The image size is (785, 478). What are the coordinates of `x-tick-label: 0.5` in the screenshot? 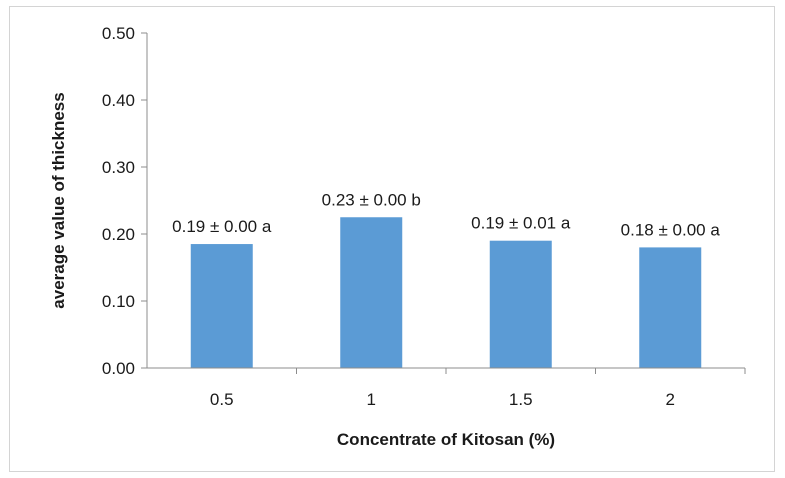 It's located at (222, 399).